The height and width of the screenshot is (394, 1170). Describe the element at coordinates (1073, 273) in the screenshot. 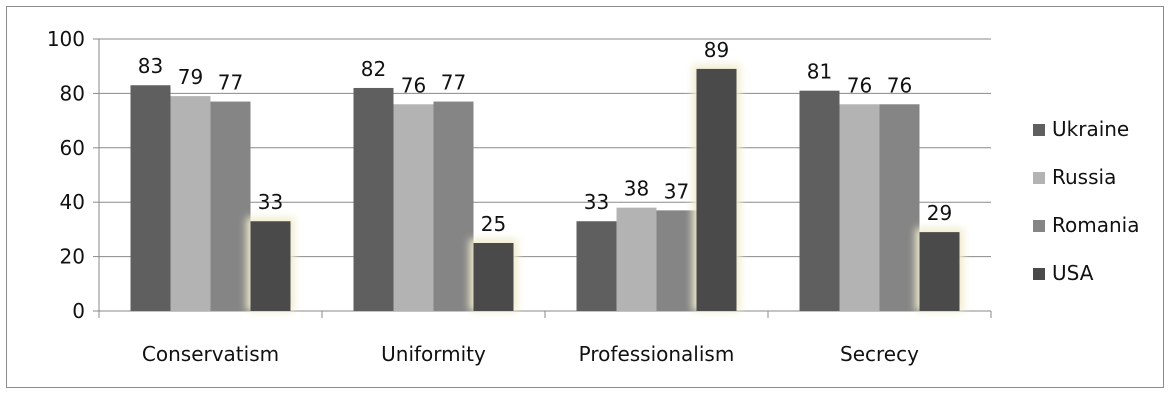

I see `legend-label: USA` at that location.